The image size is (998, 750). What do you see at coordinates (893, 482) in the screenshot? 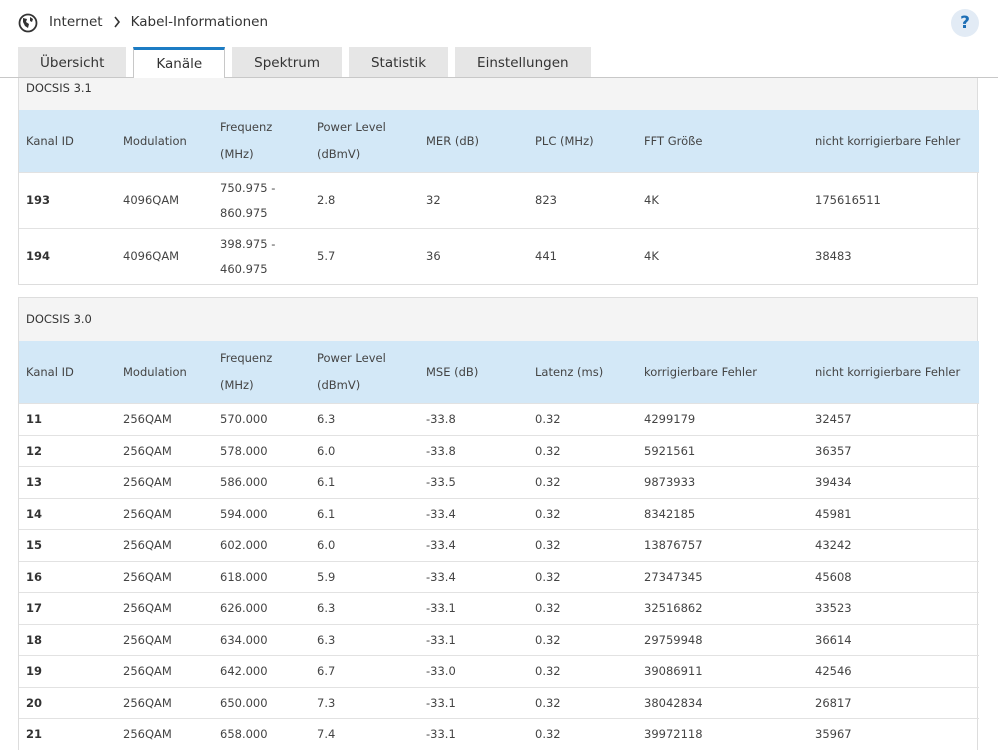
I see `table-cell: 39434` at bounding box center [893, 482].